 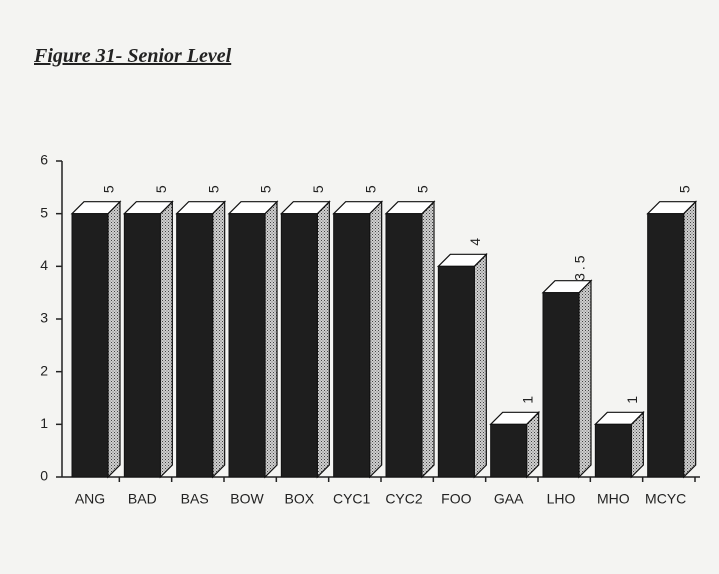 What do you see at coordinates (613, 499) in the screenshot?
I see `x-tick-label: MHO` at bounding box center [613, 499].